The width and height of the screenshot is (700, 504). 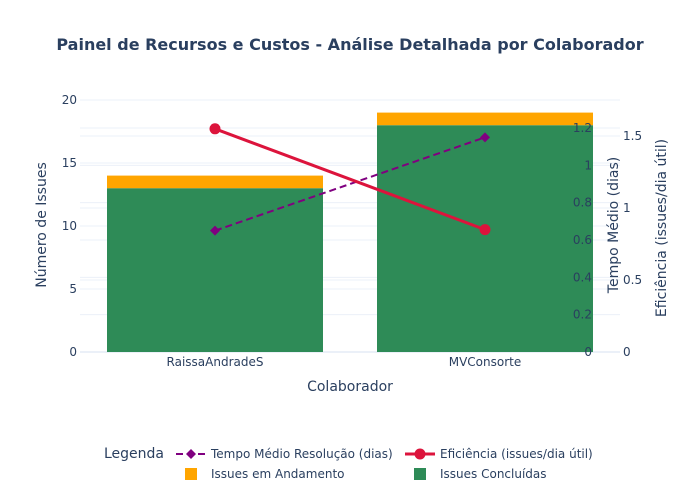 I want to click on y3-axis-ticks: 0 0.5 1 1.5, so click(x=632, y=244).